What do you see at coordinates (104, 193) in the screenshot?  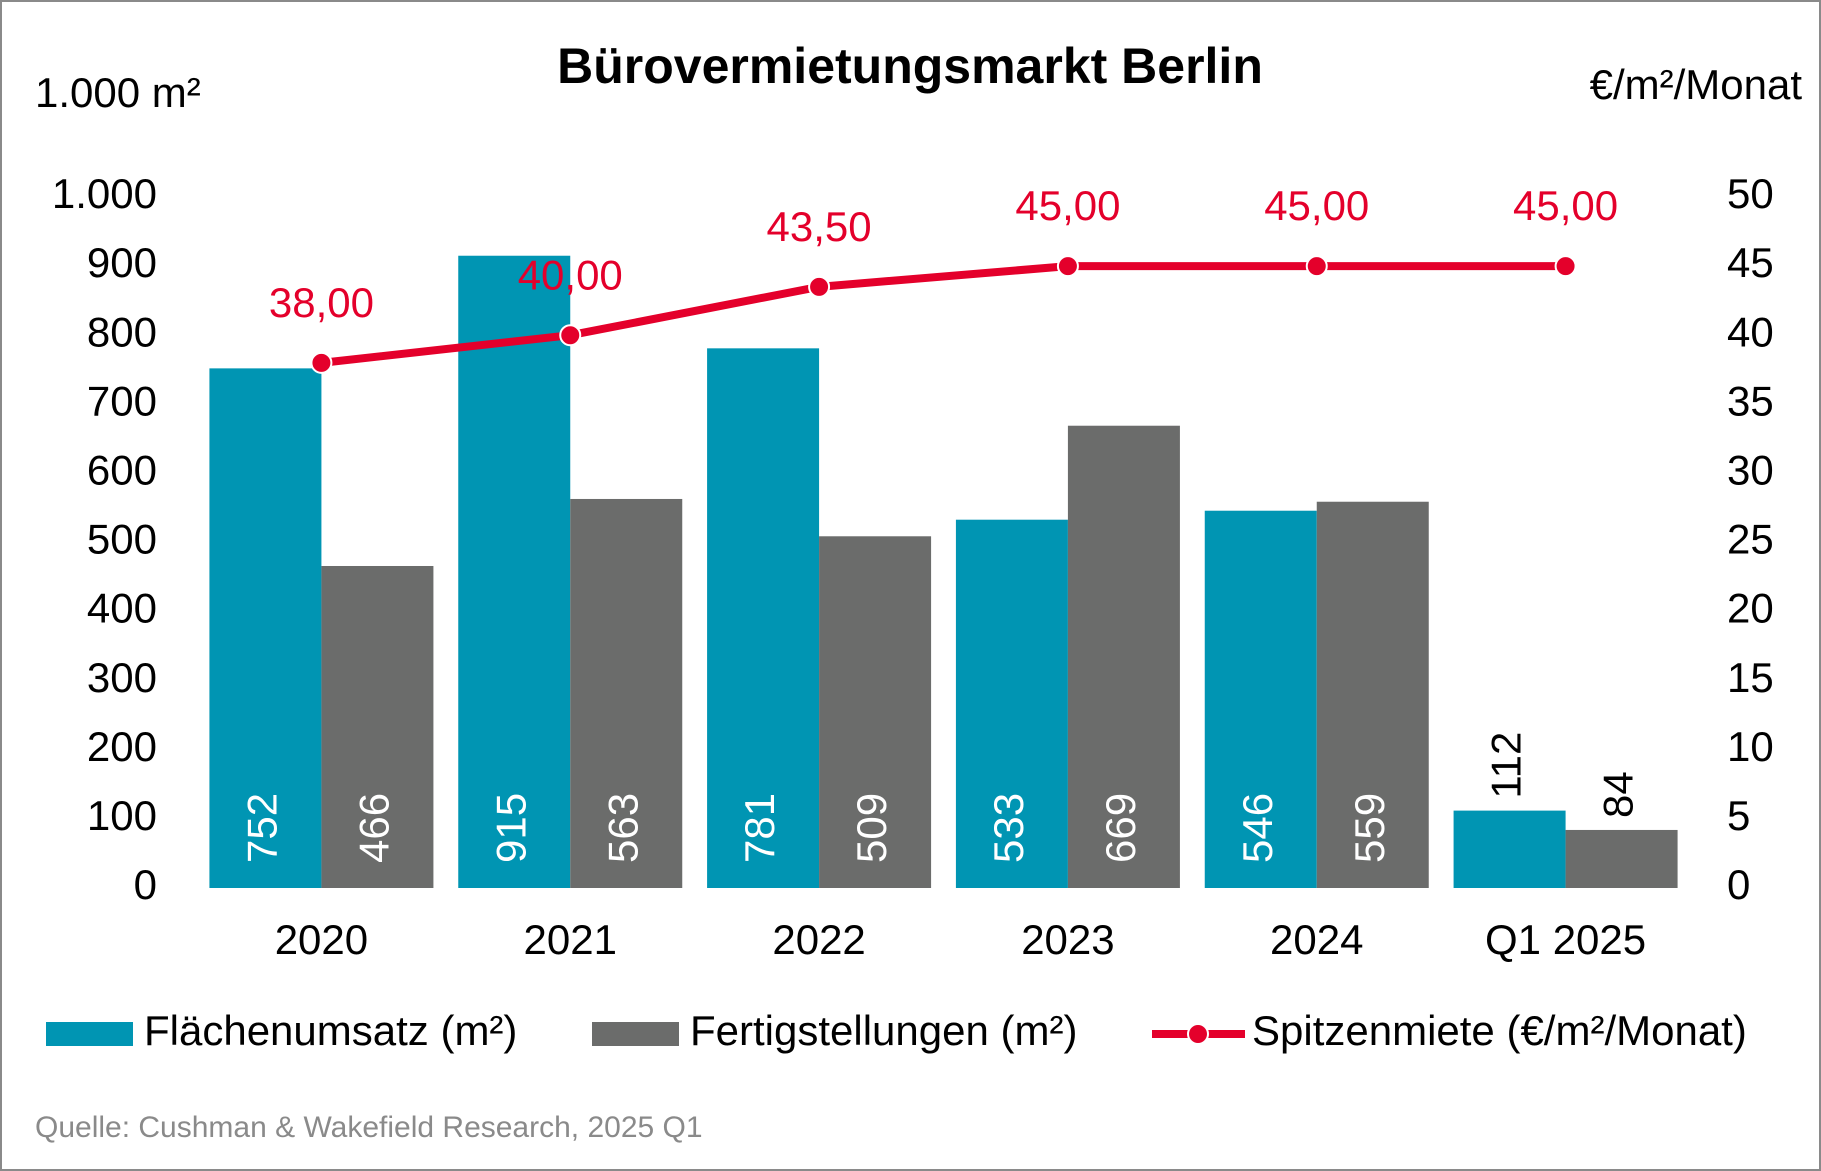 I see `y-tick-label: 1.000` at bounding box center [104, 193].